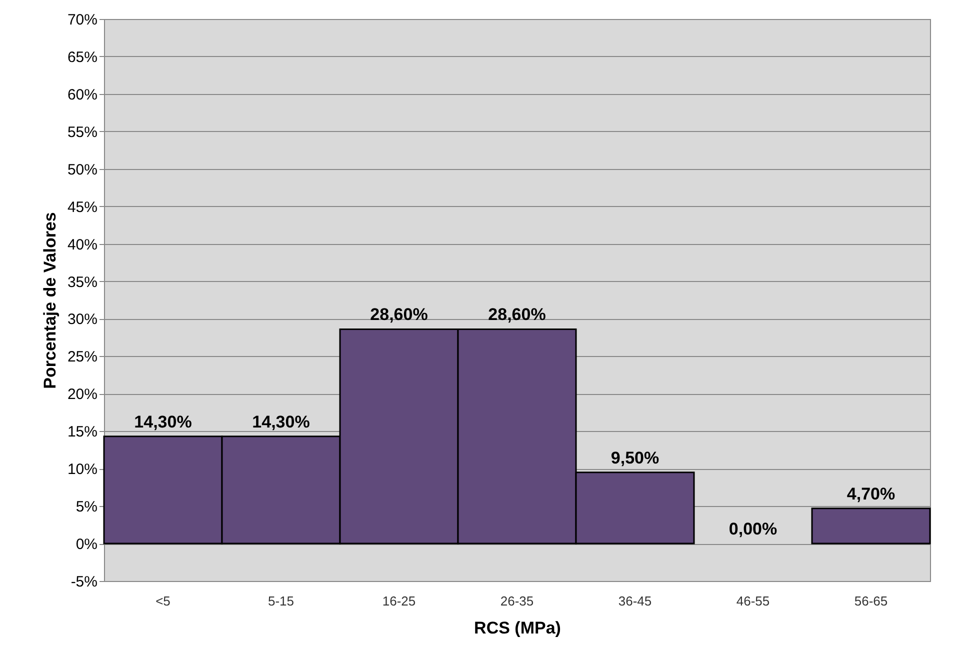 The image size is (978, 671). I want to click on bar, so click(871, 526).